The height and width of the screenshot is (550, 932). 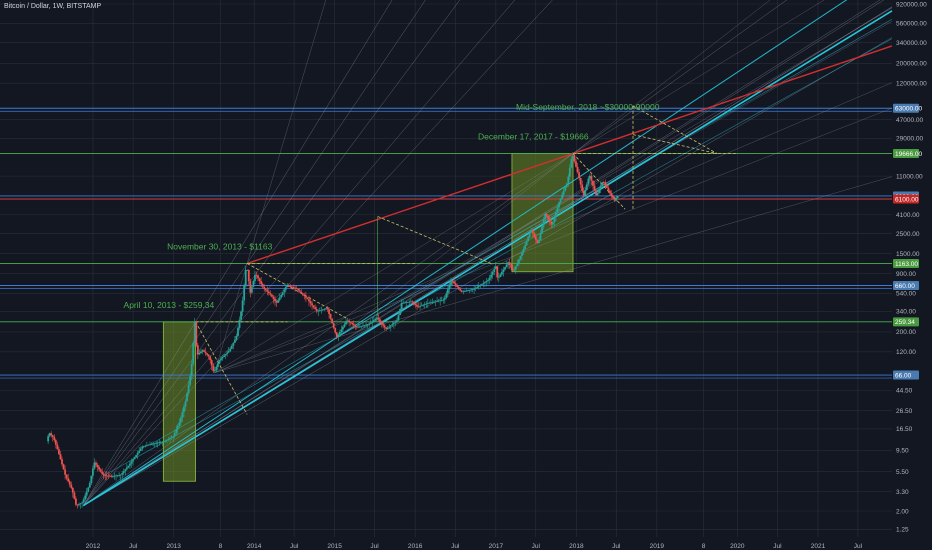 What do you see at coordinates (818, 546) in the screenshot?
I see `x-tick-label: 2021` at bounding box center [818, 546].